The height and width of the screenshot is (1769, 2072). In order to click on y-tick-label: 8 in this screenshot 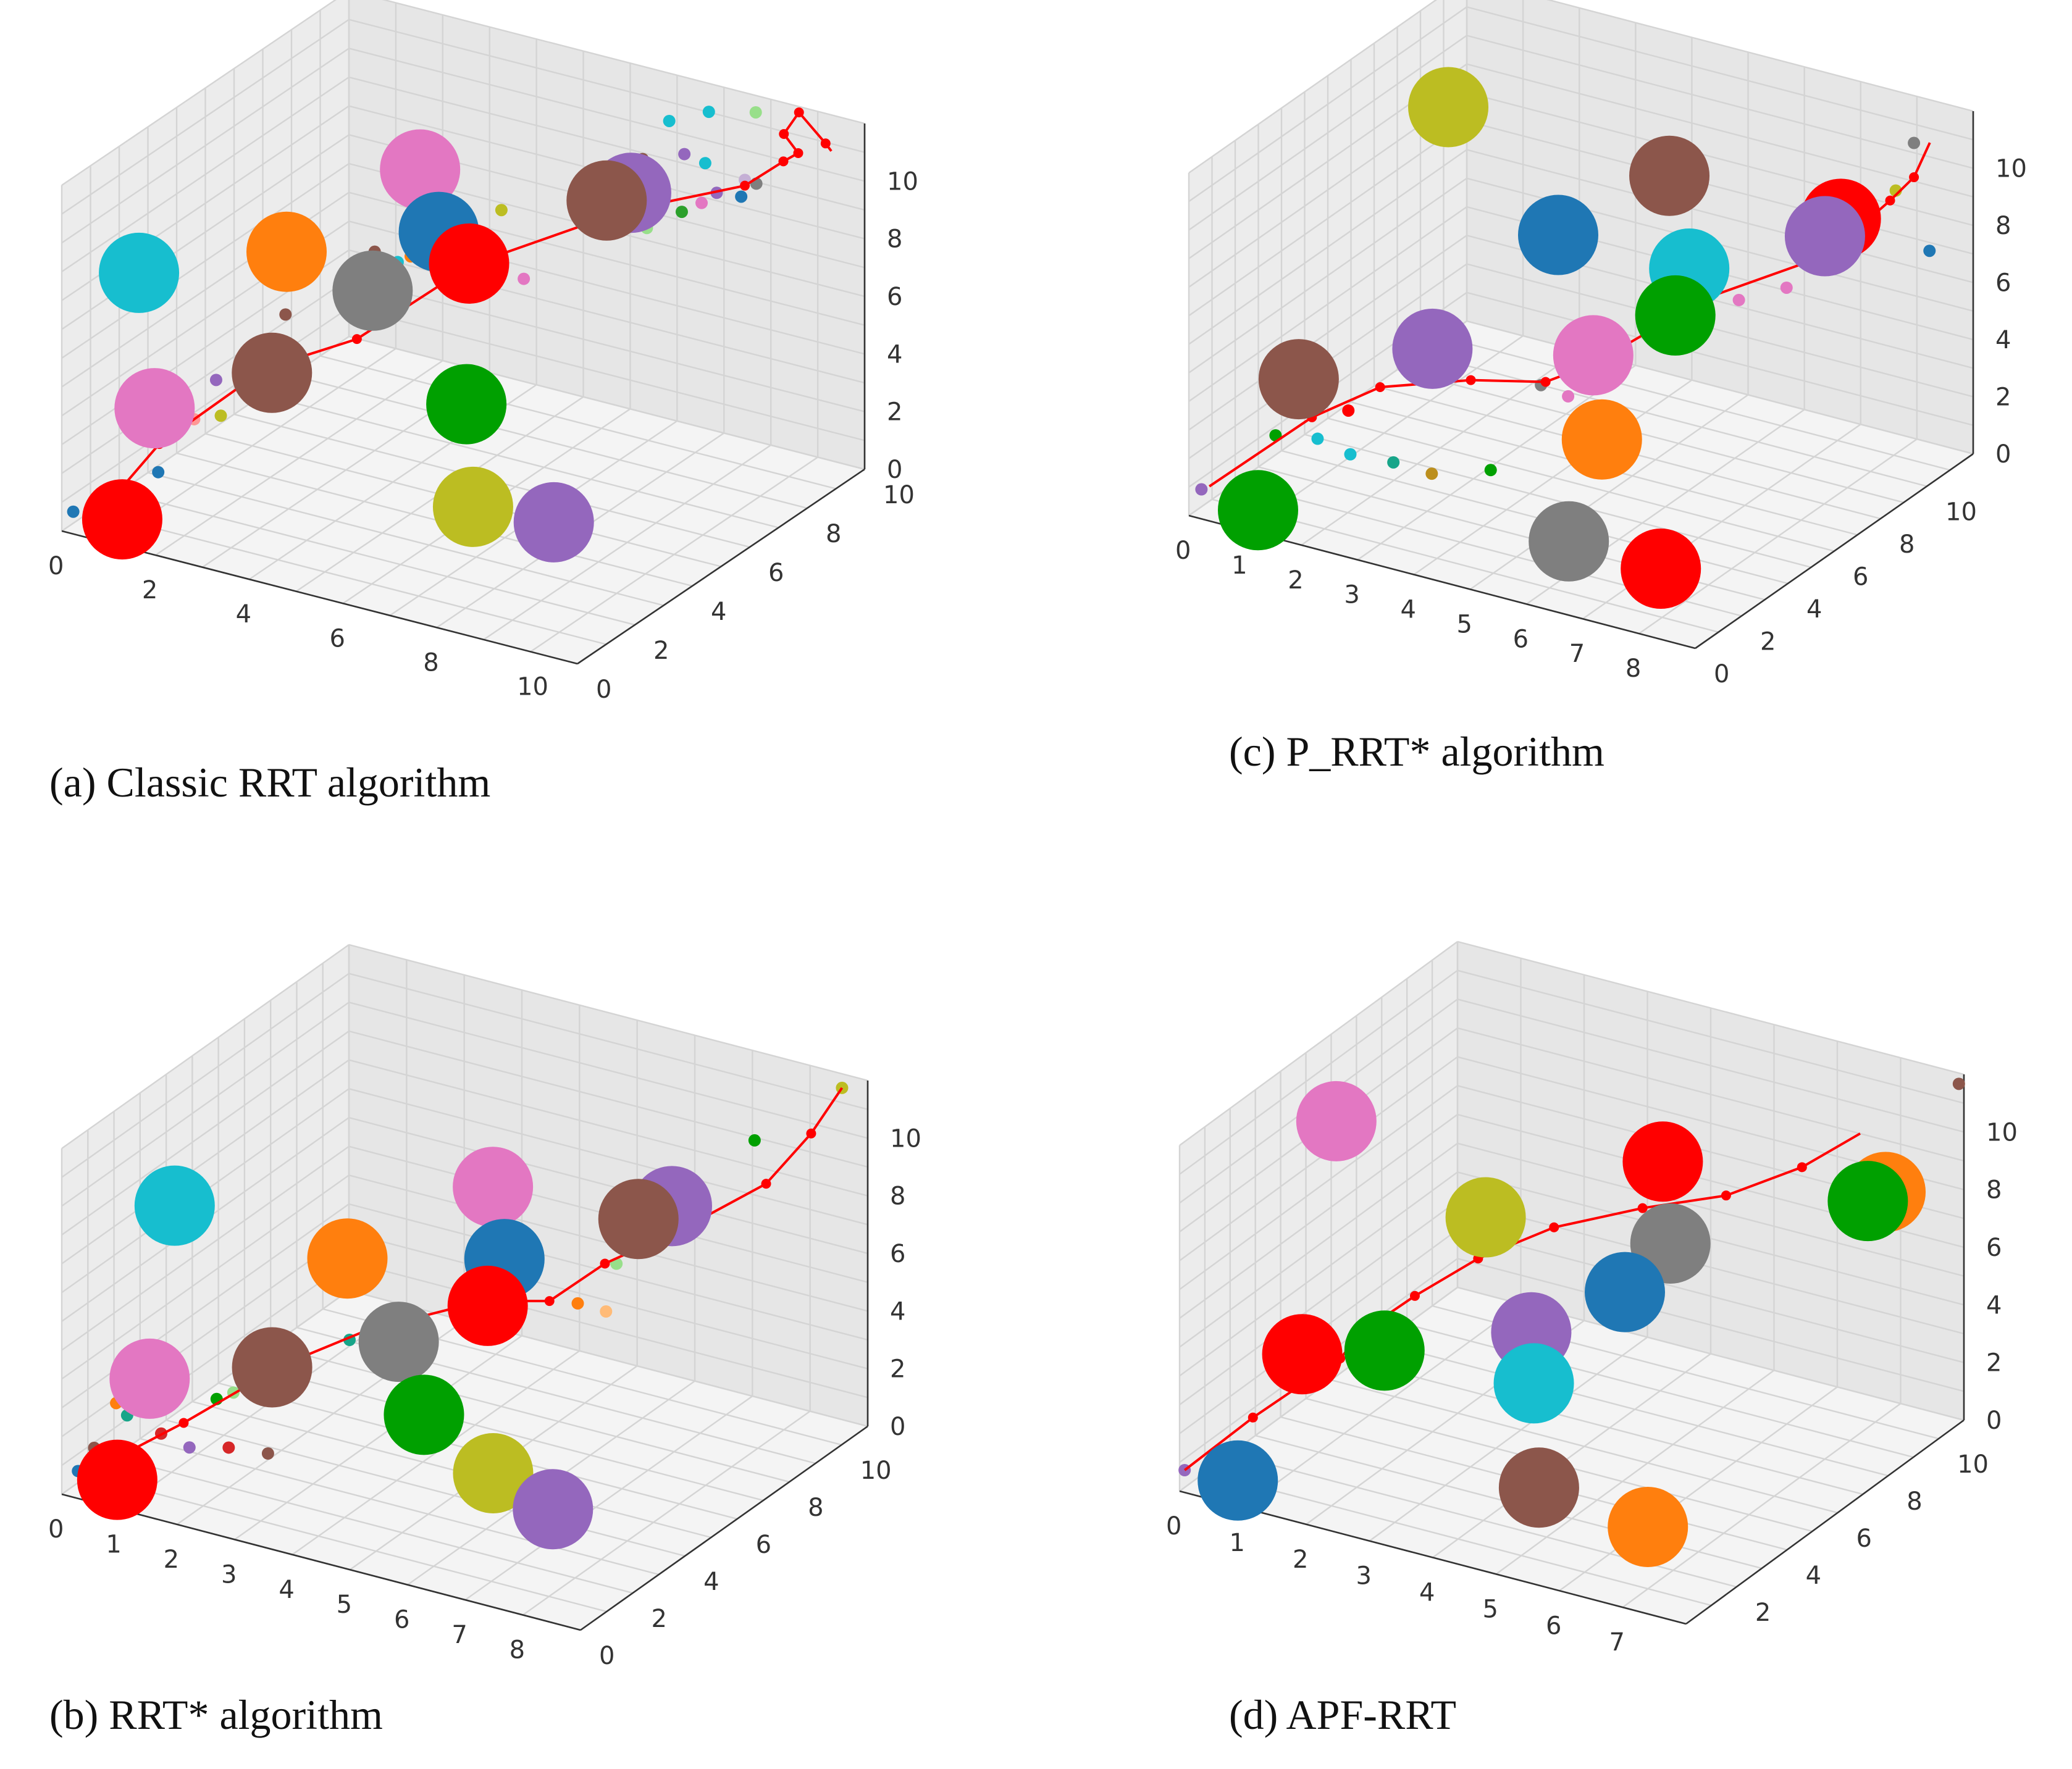, I will do `click(833, 534)`.